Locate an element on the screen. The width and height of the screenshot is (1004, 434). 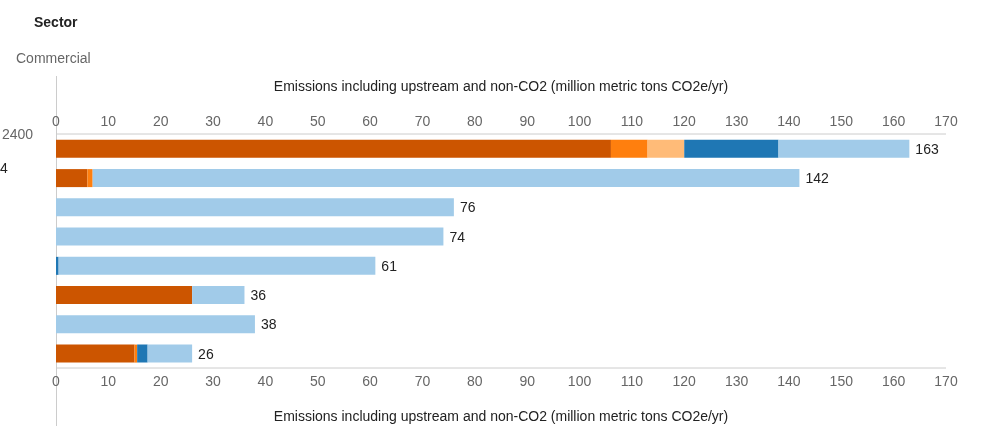
chart-subtitle: Commercial is located at coordinates (53, 58).